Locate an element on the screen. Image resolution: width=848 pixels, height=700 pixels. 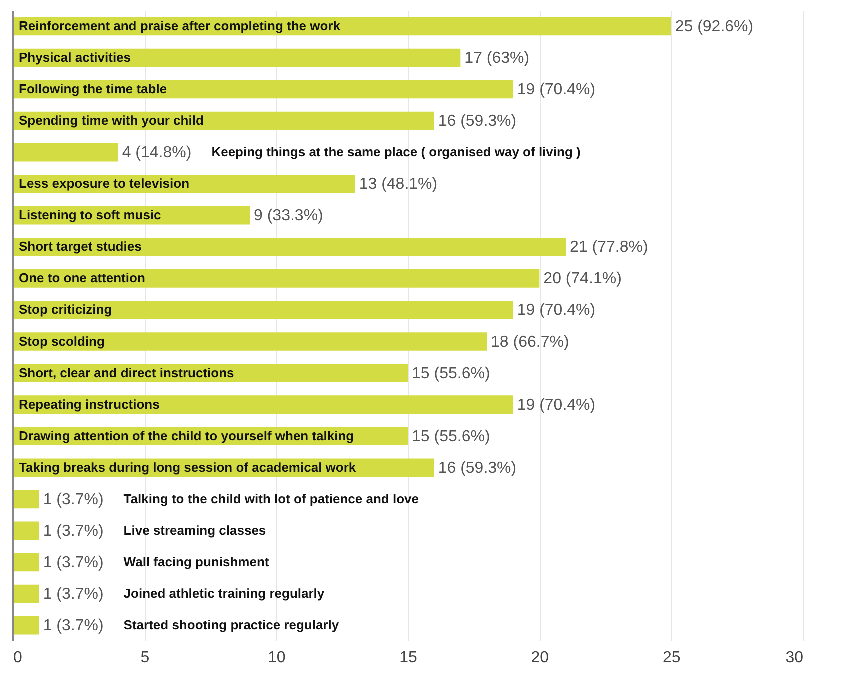
y-tick-label: Drawing attention of the child to yourself when talking is located at coordinates (186, 436).